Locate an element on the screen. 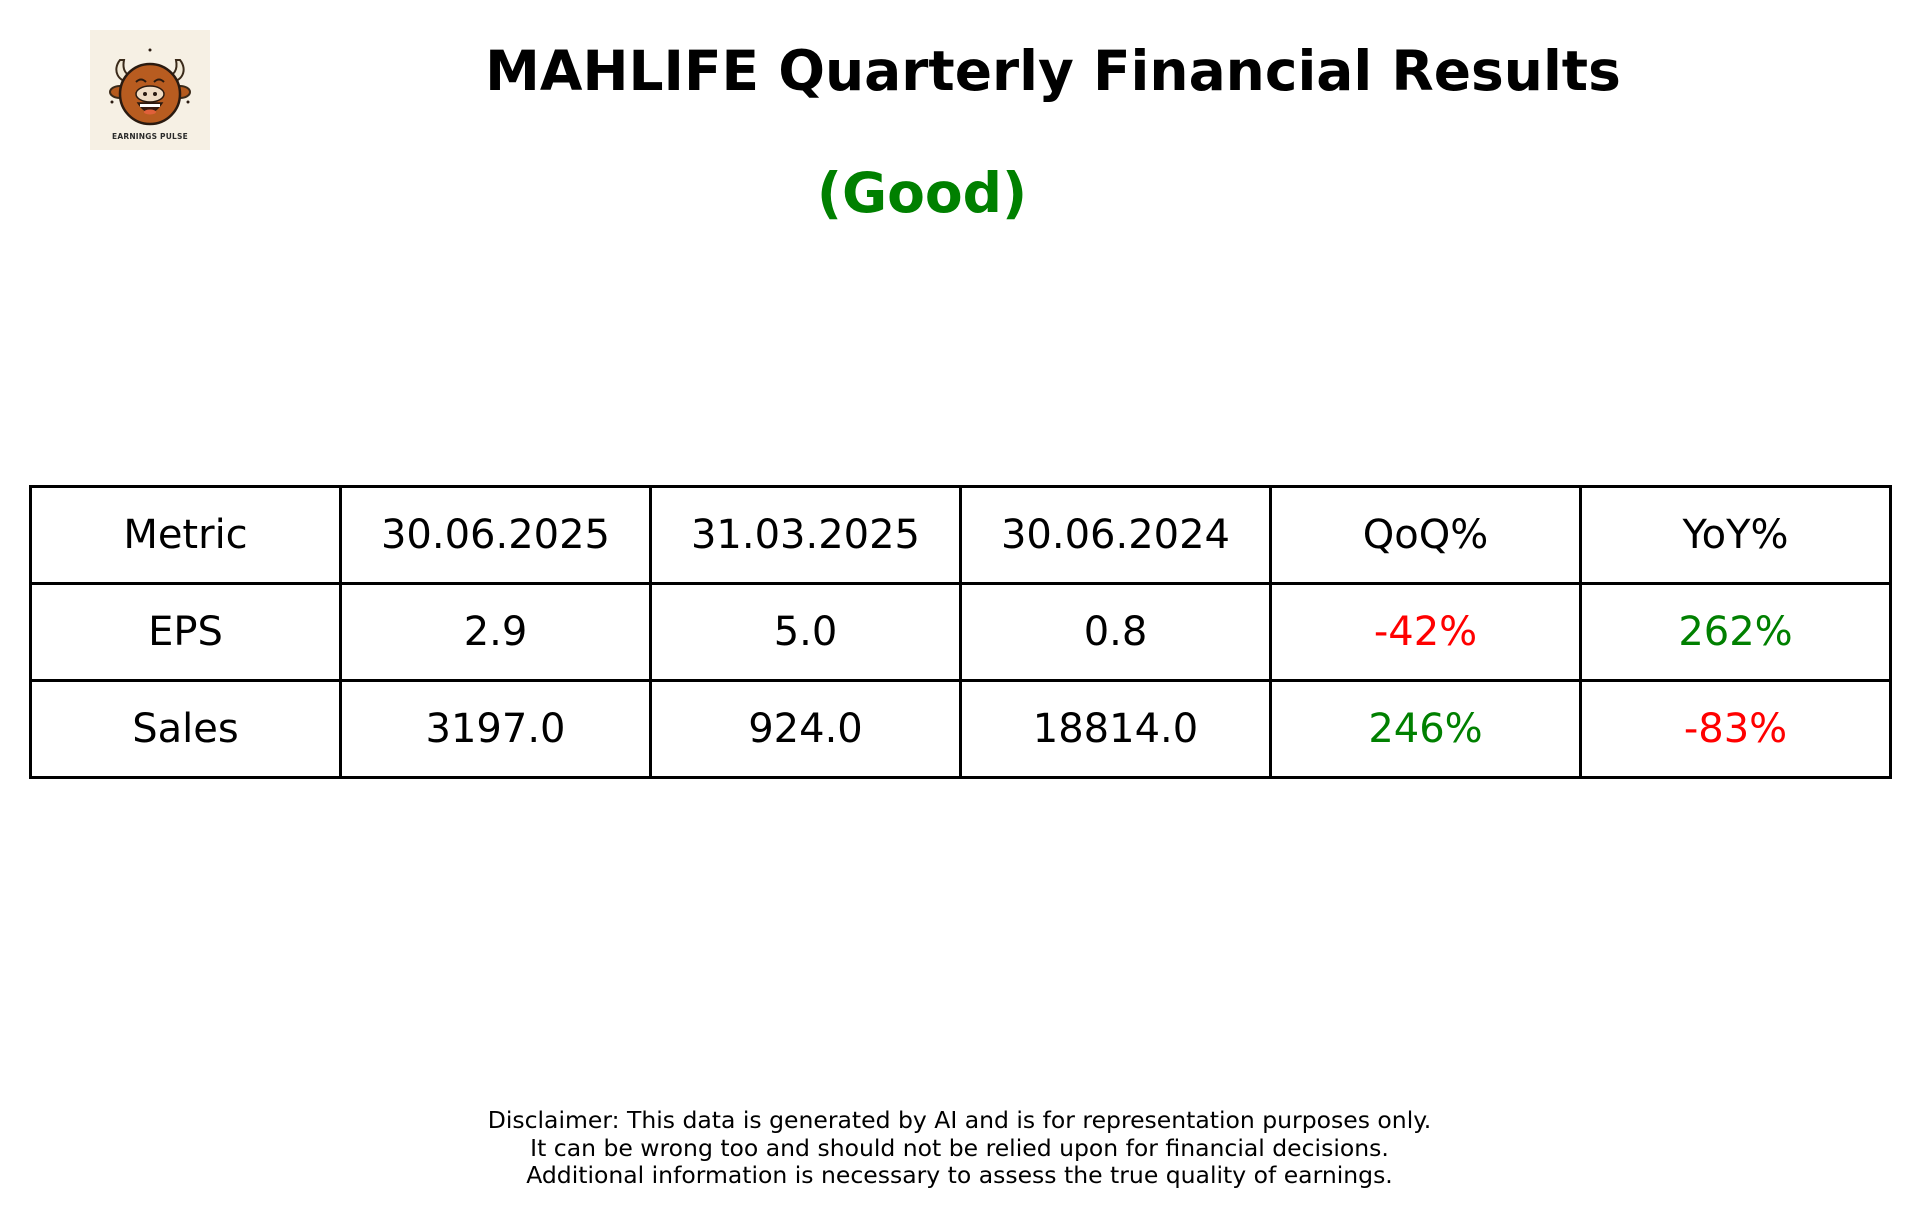 Image resolution: width=1919 pixels, height=1220 pixels. column-header-q2: 31.03.2025 is located at coordinates (805, 535).